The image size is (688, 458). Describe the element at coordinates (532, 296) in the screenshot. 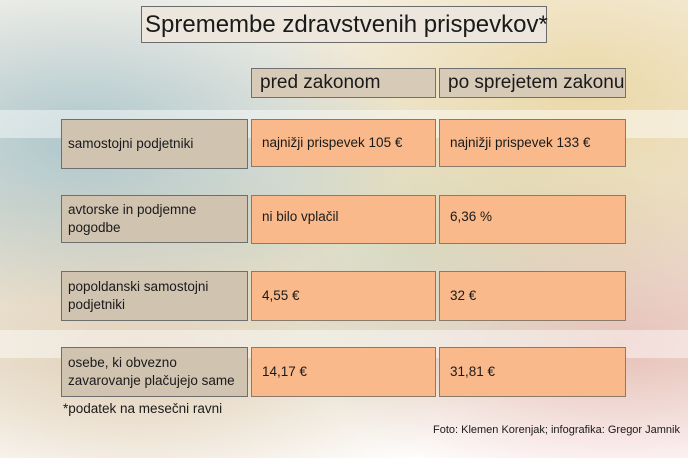

I see `cell-after: 32 €` at that location.